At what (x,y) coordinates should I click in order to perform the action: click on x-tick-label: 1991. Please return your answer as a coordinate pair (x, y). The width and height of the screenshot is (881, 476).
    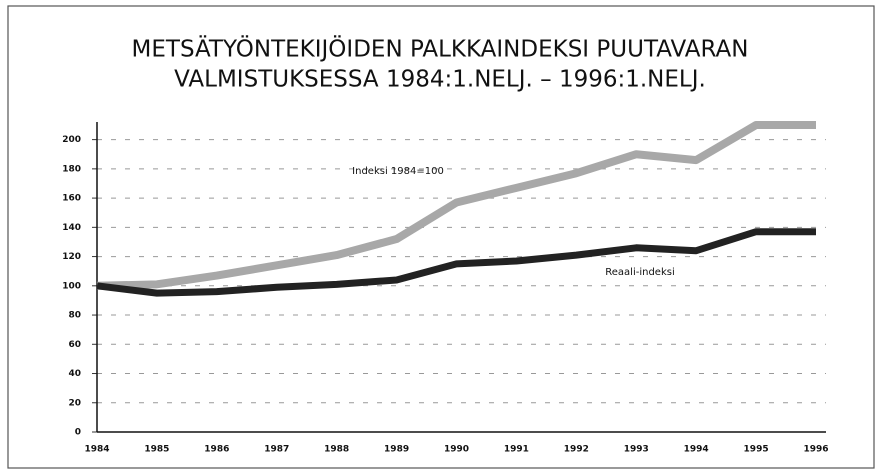
    Looking at the image, I should click on (516, 450).